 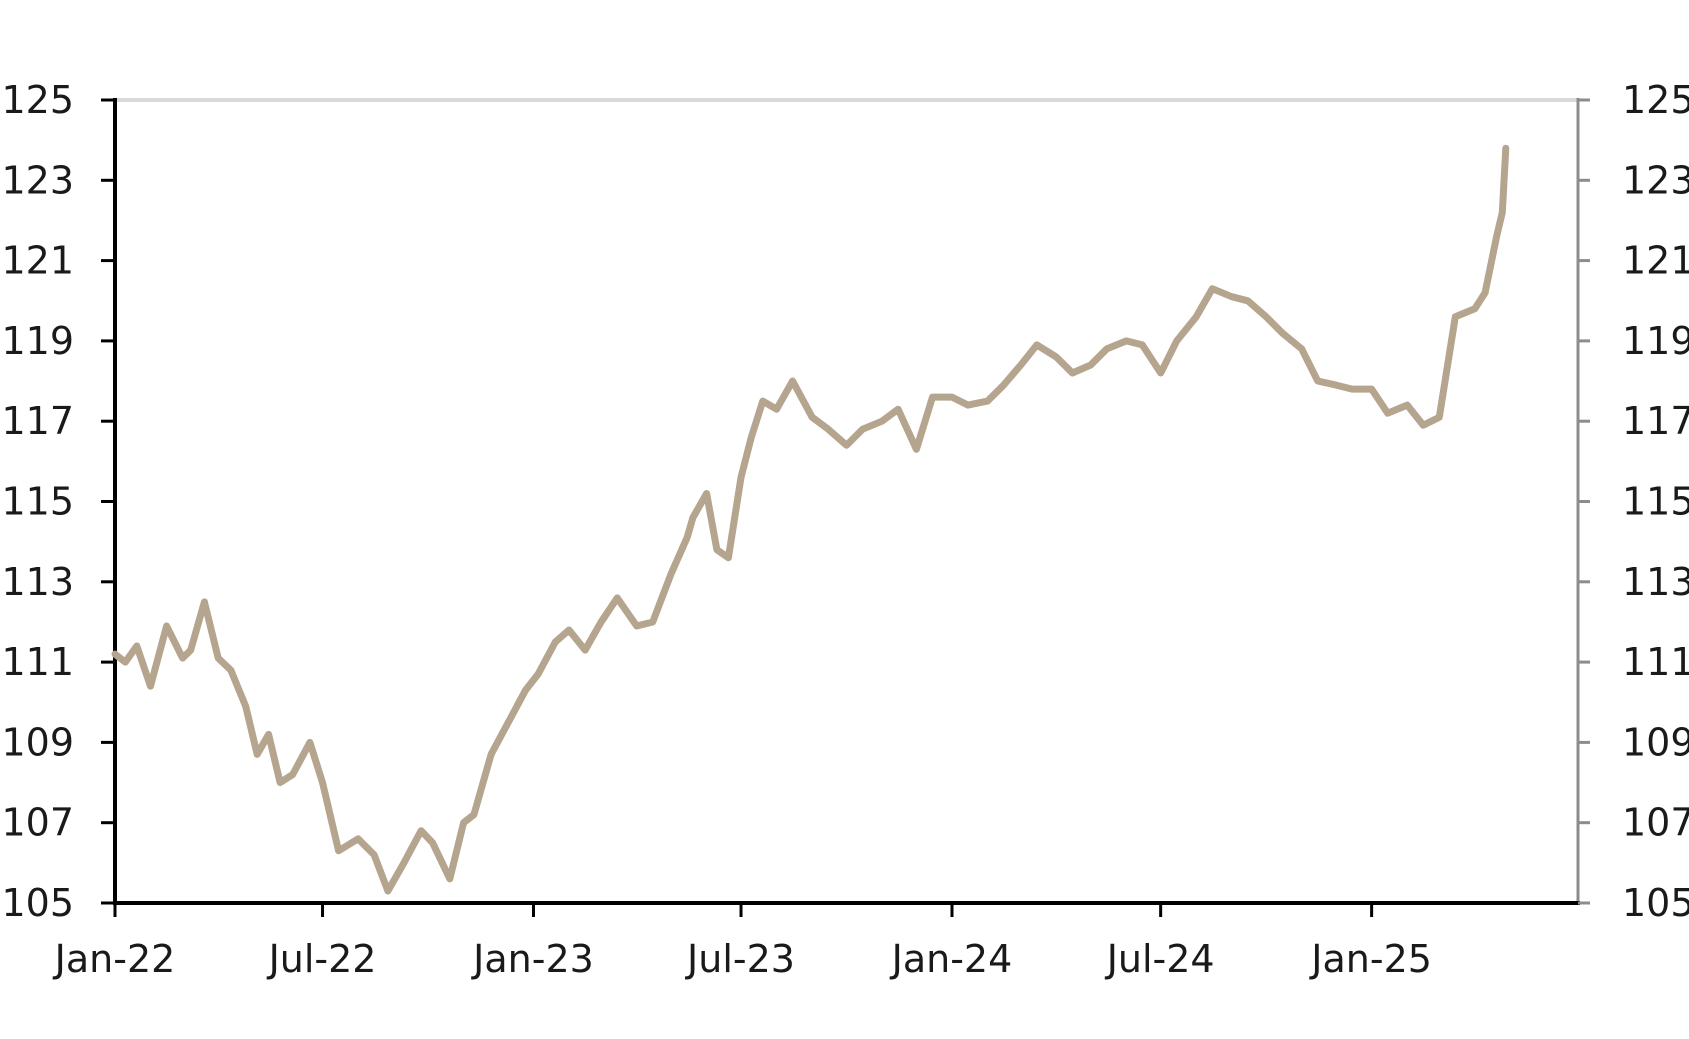 I want to click on x-tick-label: Jul-24, so click(x=1160, y=959).